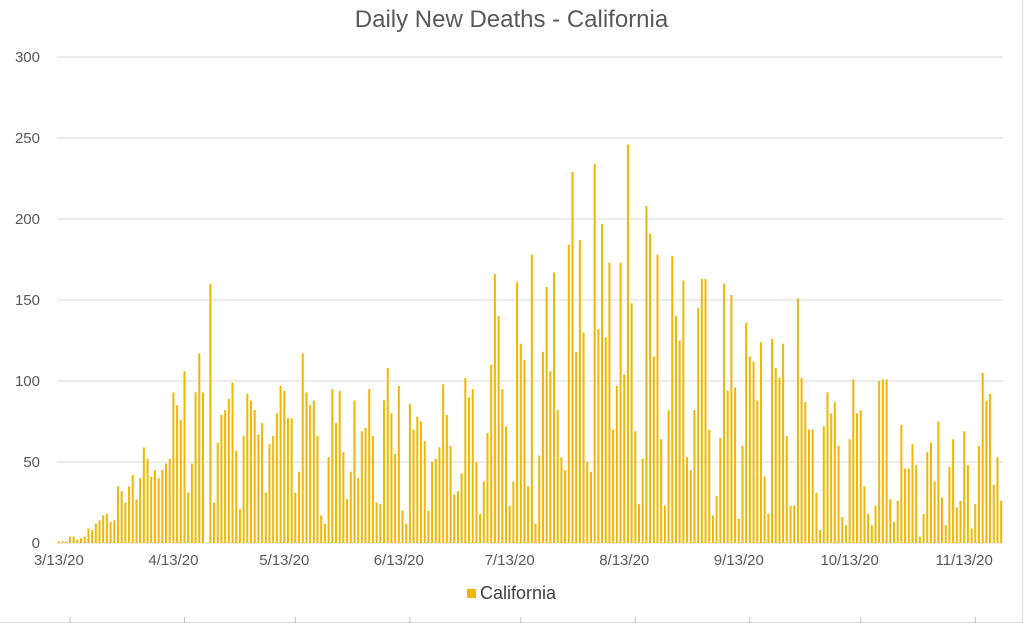 The height and width of the screenshot is (623, 1023). I want to click on x-tick-label: 7/13/20, so click(510, 560).